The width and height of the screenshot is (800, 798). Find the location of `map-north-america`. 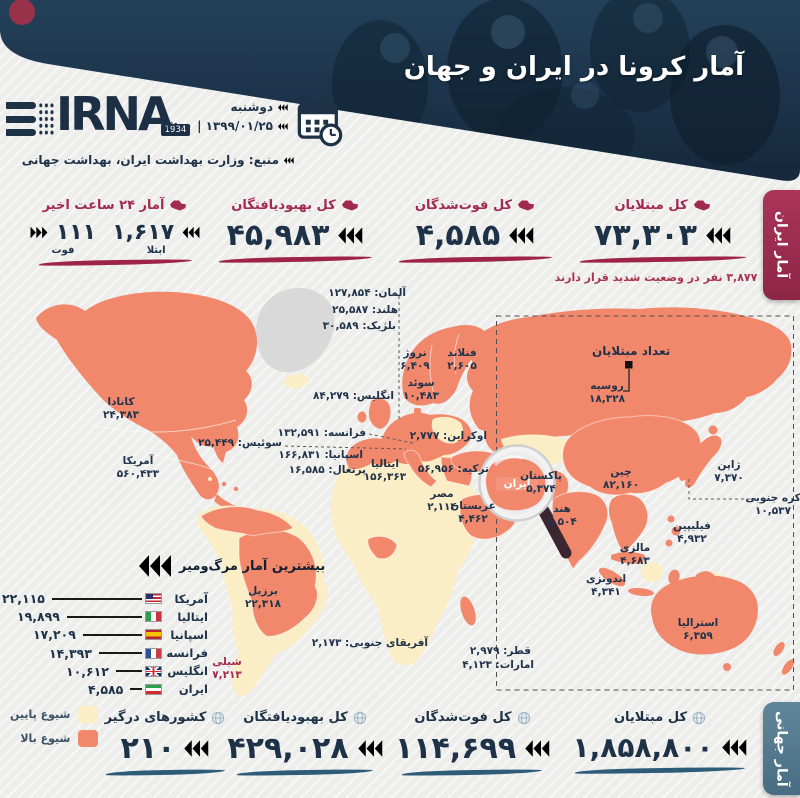

map-north-america is located at coordinates (147, 395).